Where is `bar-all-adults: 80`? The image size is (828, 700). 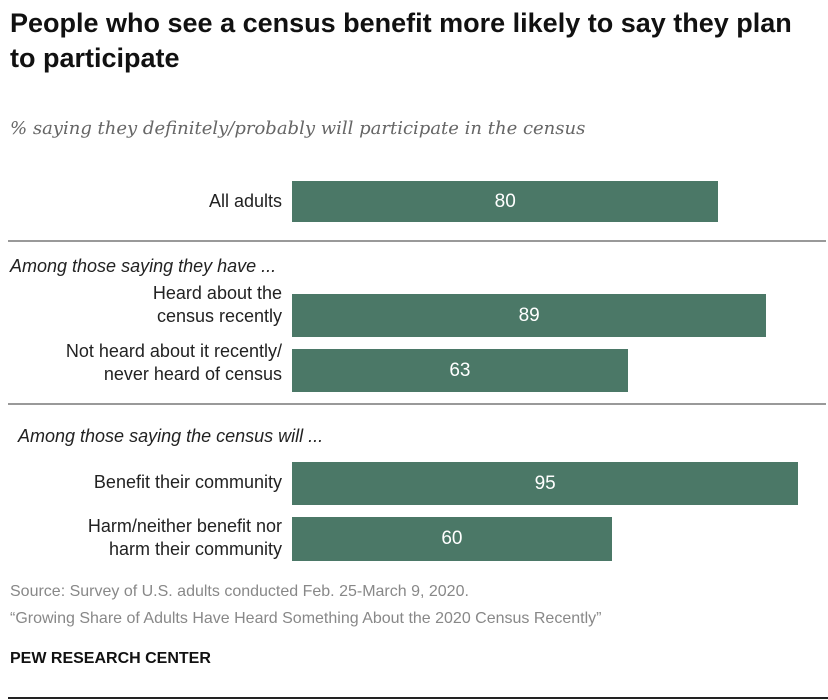 bar-all-adults: 80 is located at coordinates (505, 201).